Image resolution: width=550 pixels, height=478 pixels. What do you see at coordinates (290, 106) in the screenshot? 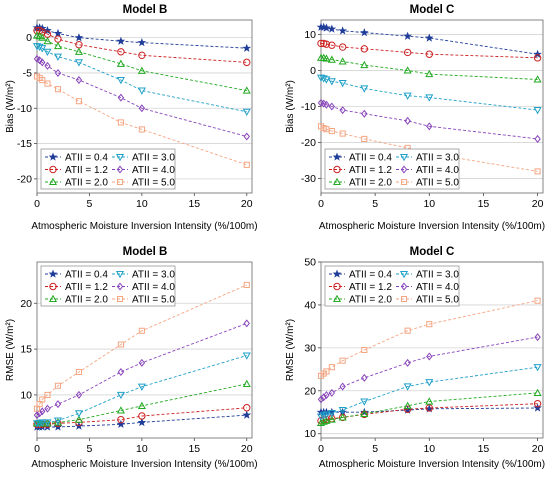
I see `y-axis-label: Bias (W/m²)` at bounding box center [290, 106].